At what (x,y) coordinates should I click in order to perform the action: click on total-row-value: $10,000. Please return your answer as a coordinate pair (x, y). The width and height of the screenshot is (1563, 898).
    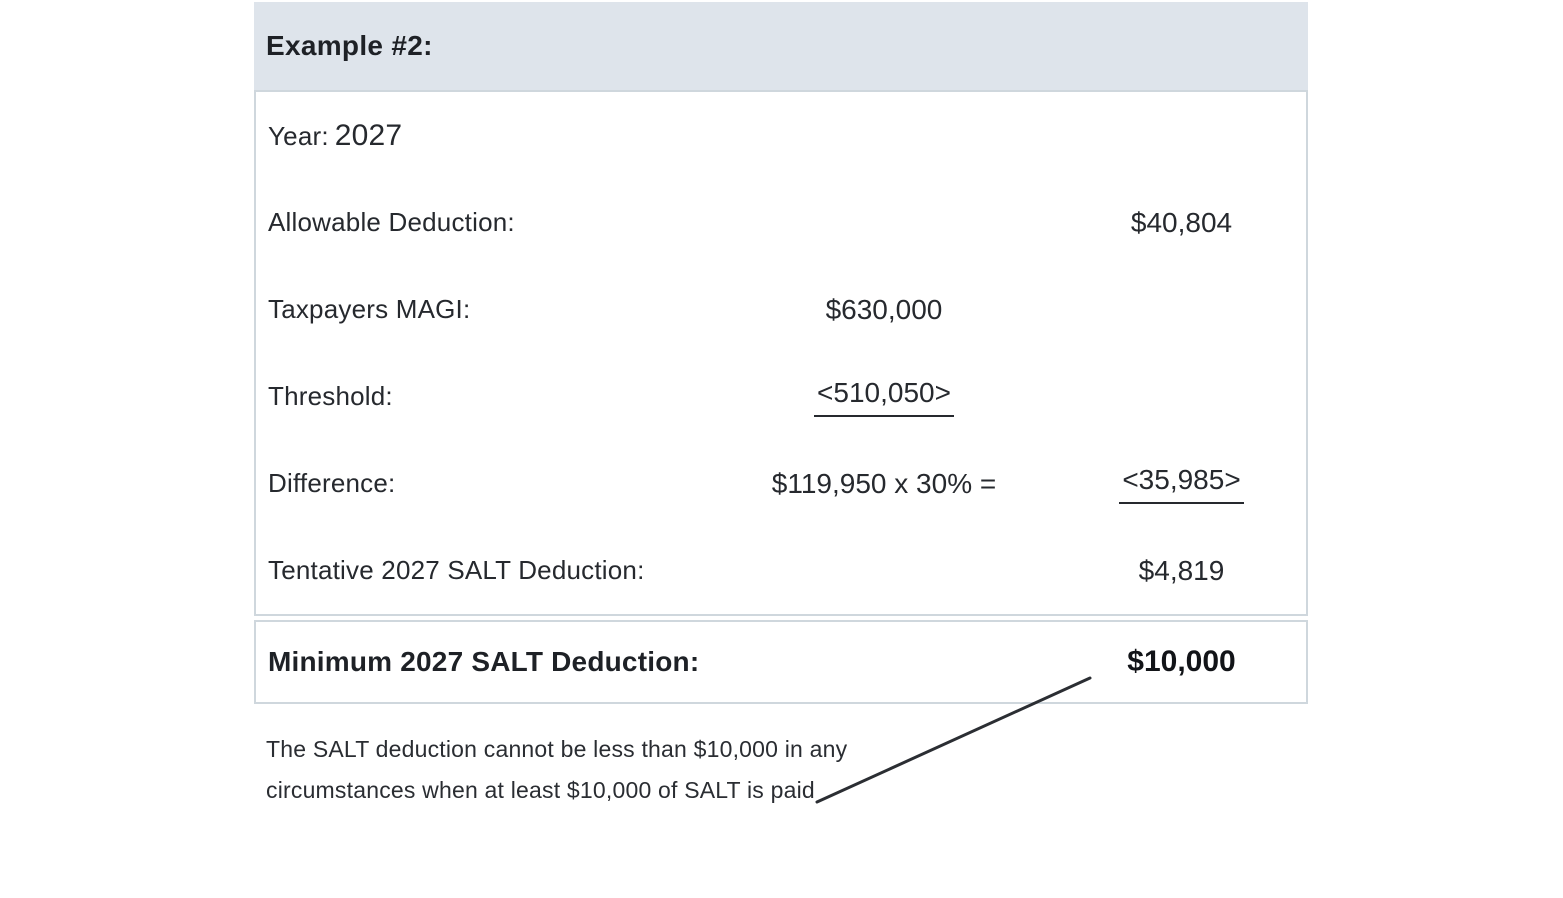
    Looking at the image, I should click on (1181, 662).